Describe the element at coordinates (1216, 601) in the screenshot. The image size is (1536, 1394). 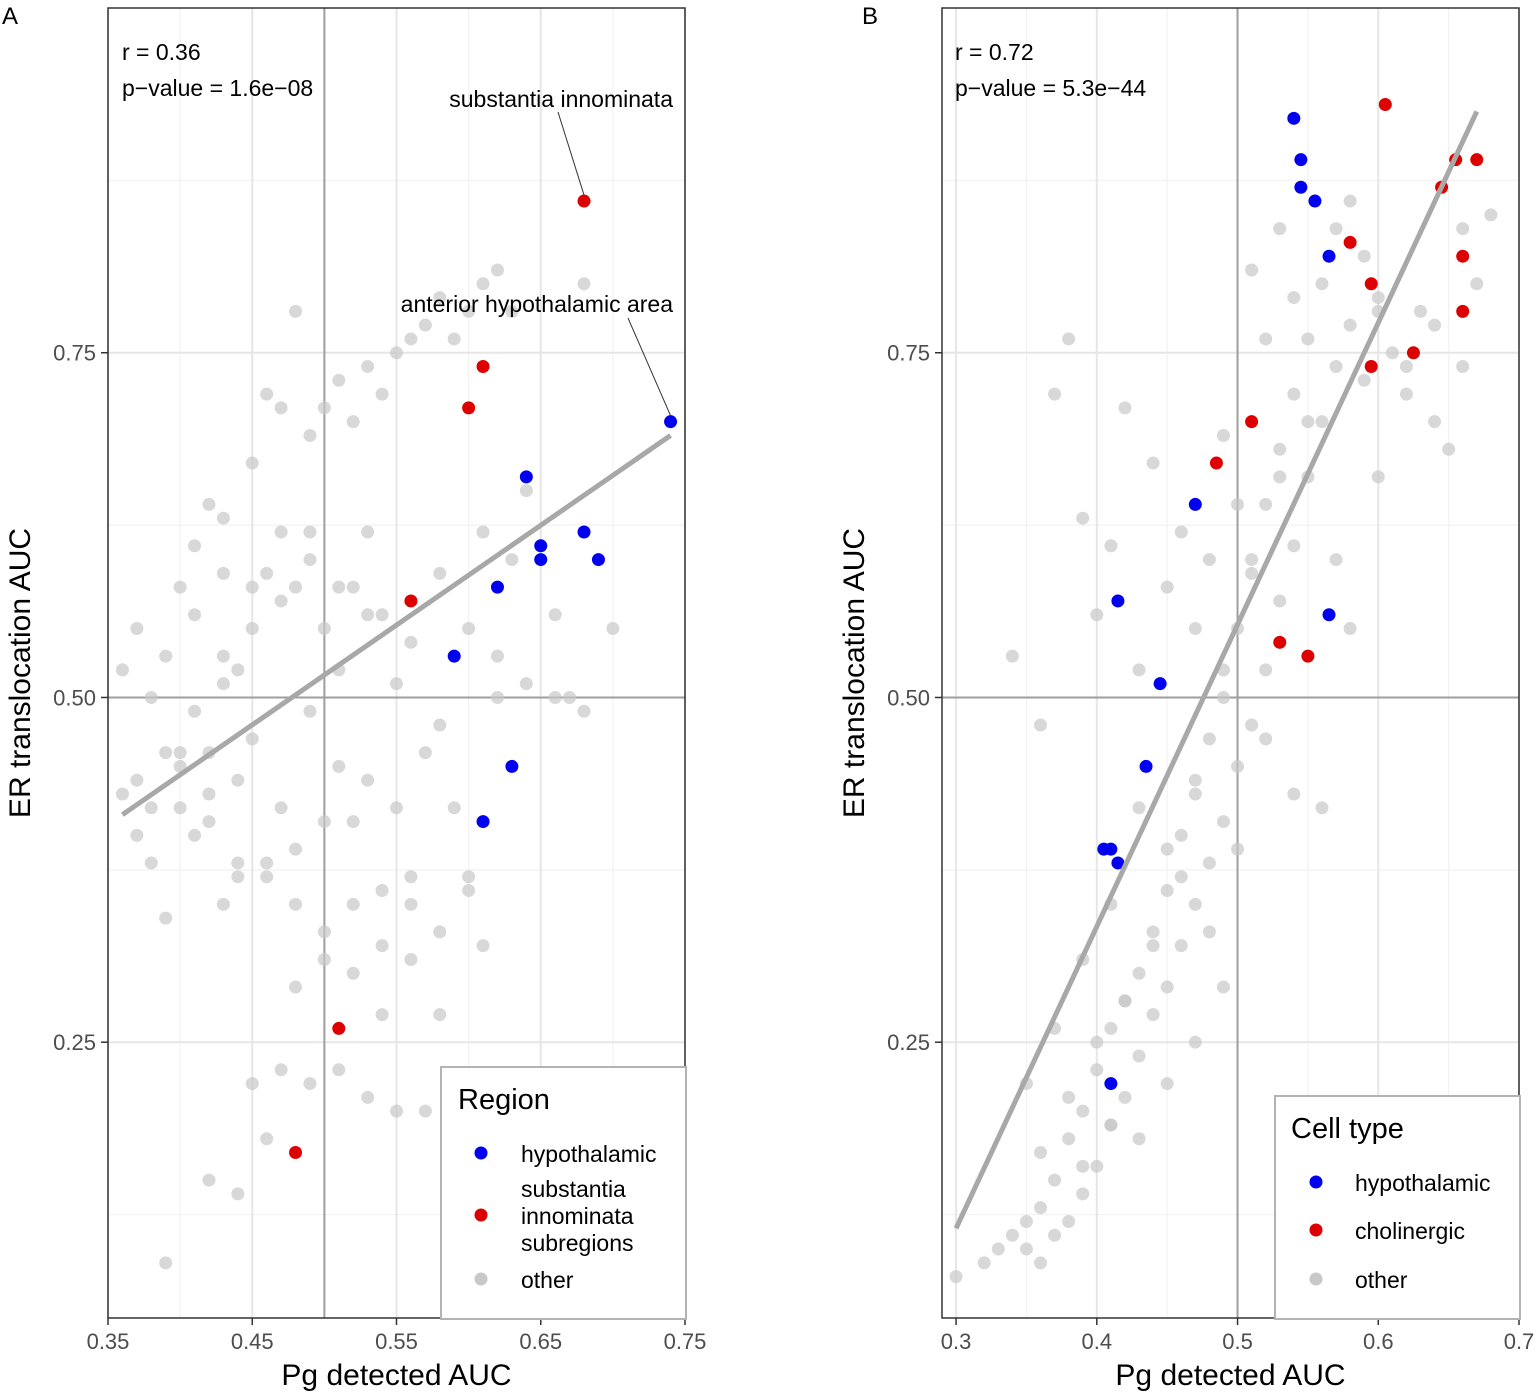
I see `series-hypothalamic` at that location.